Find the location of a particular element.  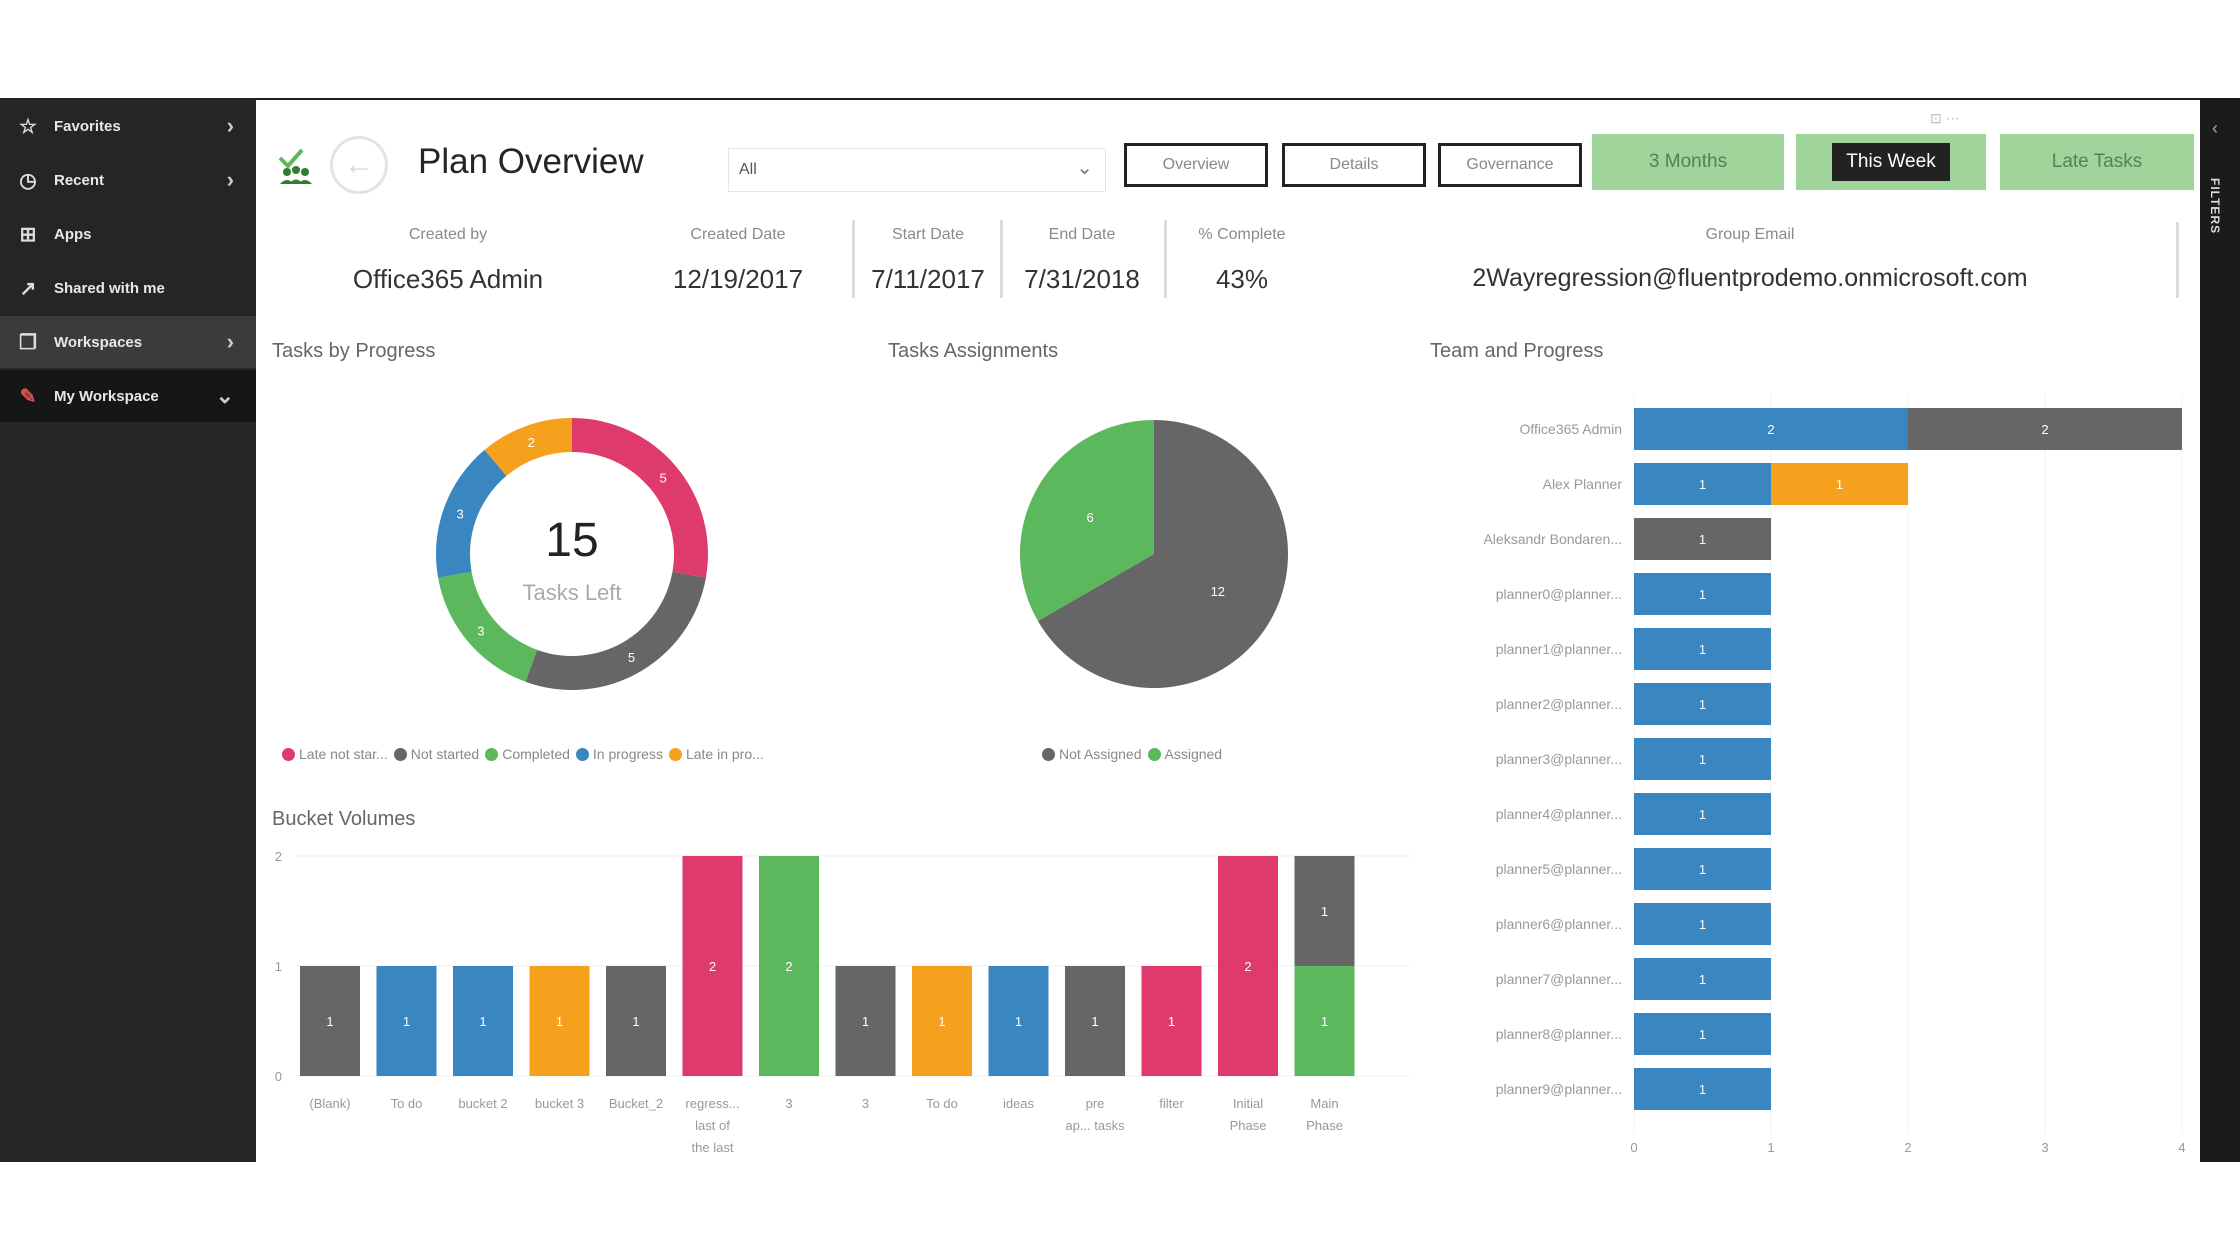

tasks-assignments-chart: 12 6 is located at coordinates (1150, 560).